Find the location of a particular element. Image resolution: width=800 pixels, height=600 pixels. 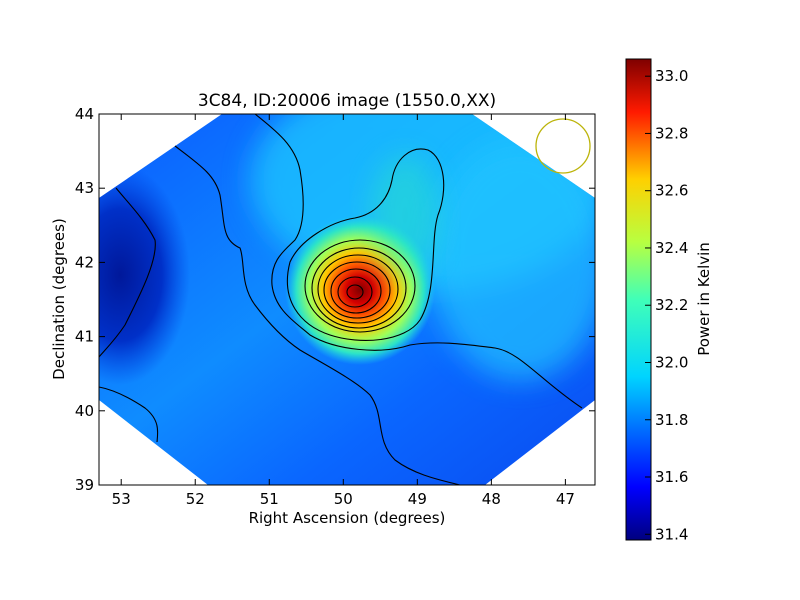

x-tick-label: 51 is located at coordinates (269, 499).